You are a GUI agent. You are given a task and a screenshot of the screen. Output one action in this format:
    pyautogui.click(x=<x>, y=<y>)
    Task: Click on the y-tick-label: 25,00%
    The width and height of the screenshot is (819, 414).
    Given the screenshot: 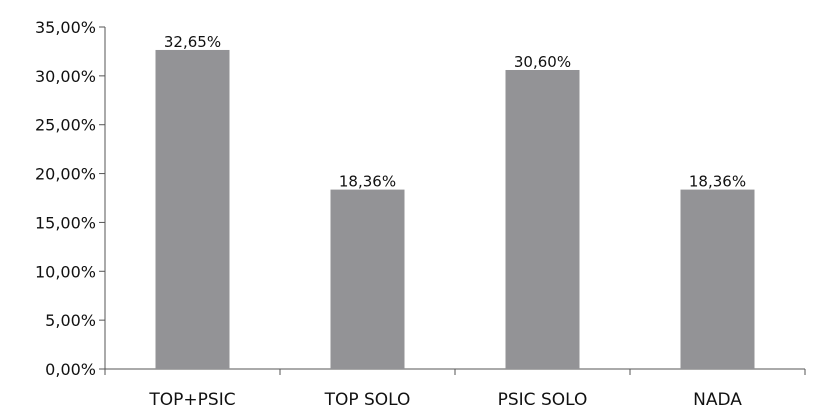 What is the action you would take?
    pyautogui.click(x=65, y=125)
    